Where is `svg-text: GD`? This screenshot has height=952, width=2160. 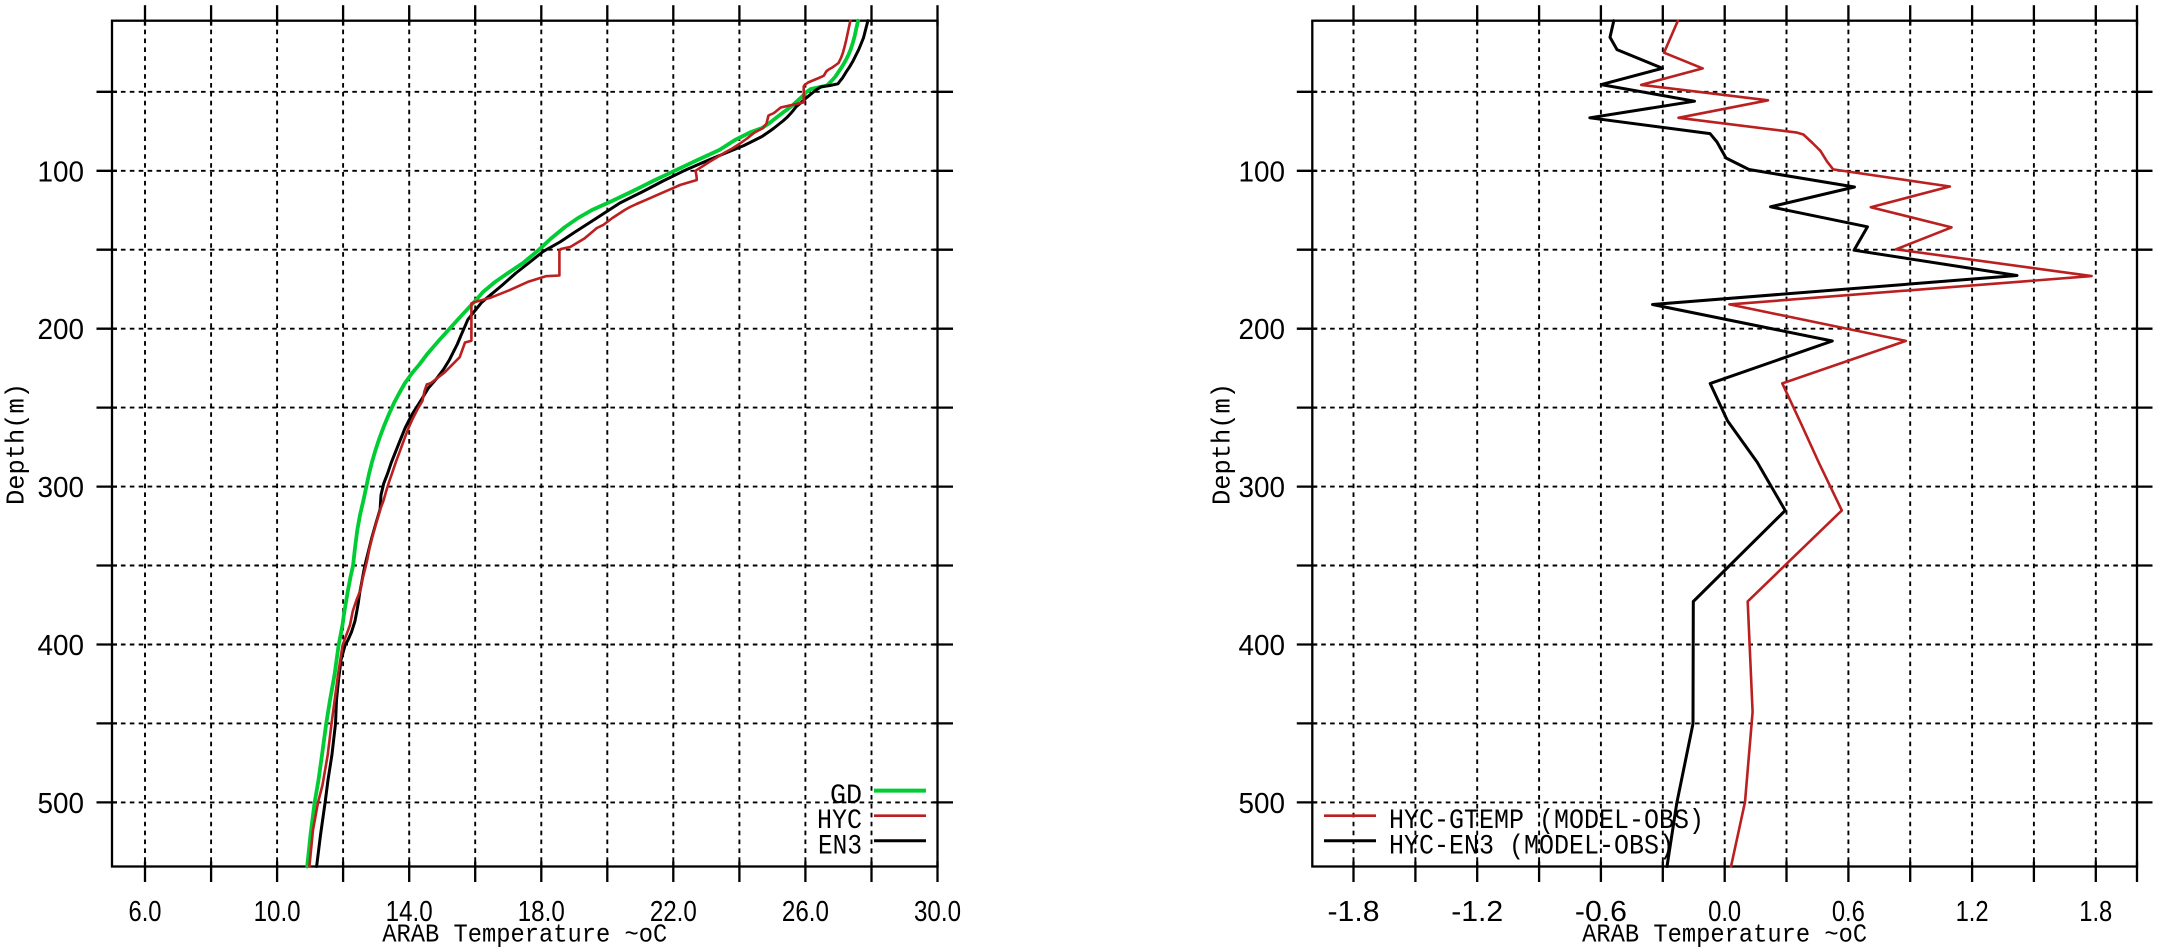 svg-text: GD is located at coordinates (846, 796).